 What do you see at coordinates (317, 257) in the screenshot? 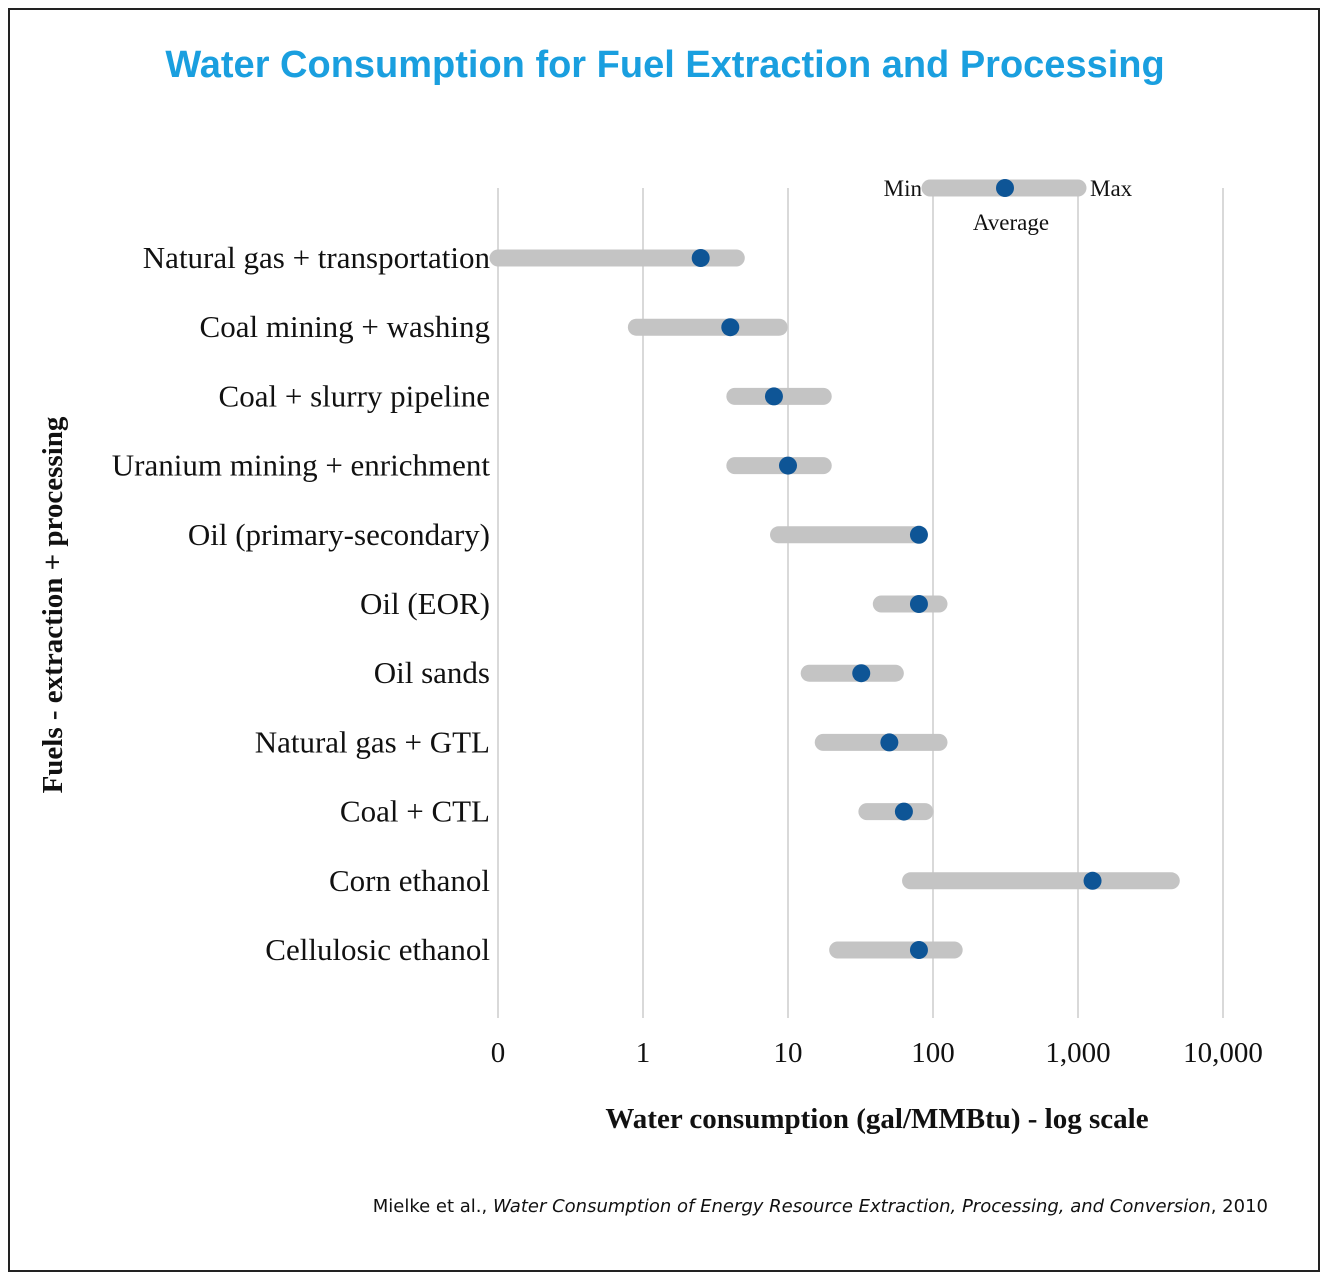
I see `category-label: Natural gas + transportation` at bounding box center [317, 257].